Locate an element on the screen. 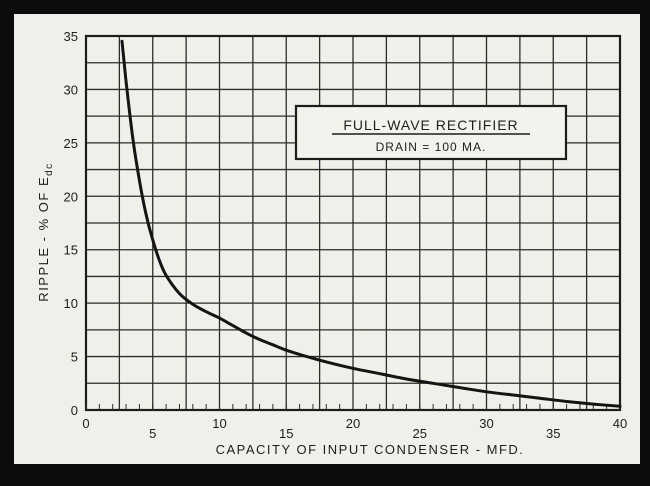 The image size is (650, 486). x-tick-label: 35 is located at coordinates (553, 433).